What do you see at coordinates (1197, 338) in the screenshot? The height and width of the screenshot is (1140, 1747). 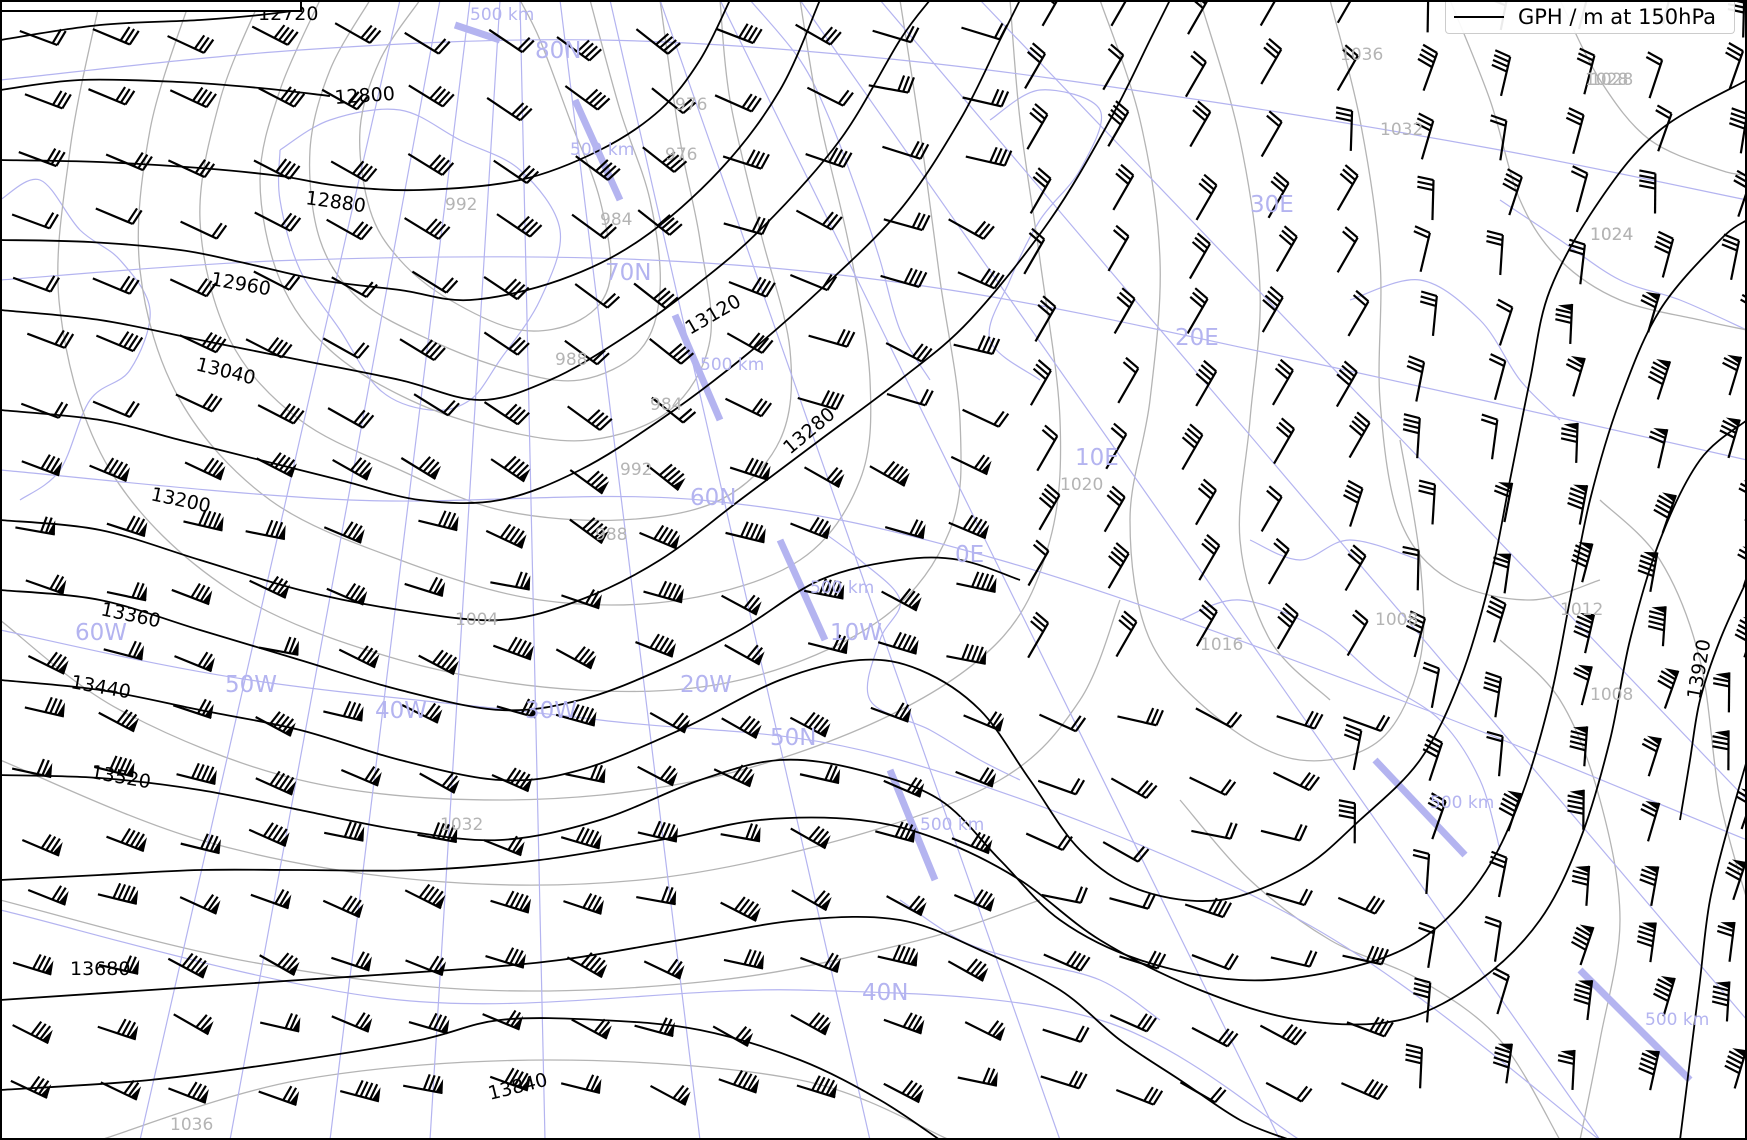 I see `graticule-label: 20E` at bounding box center [1197, 338].